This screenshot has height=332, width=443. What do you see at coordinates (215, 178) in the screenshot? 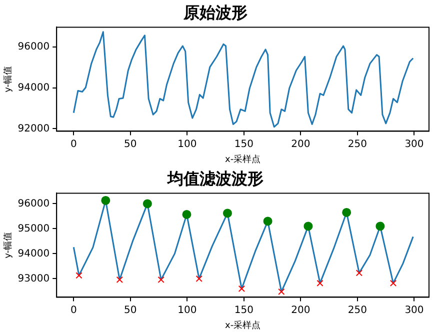
I see `chart-title: 均值滤波波形` at bounding box center [215, 178].